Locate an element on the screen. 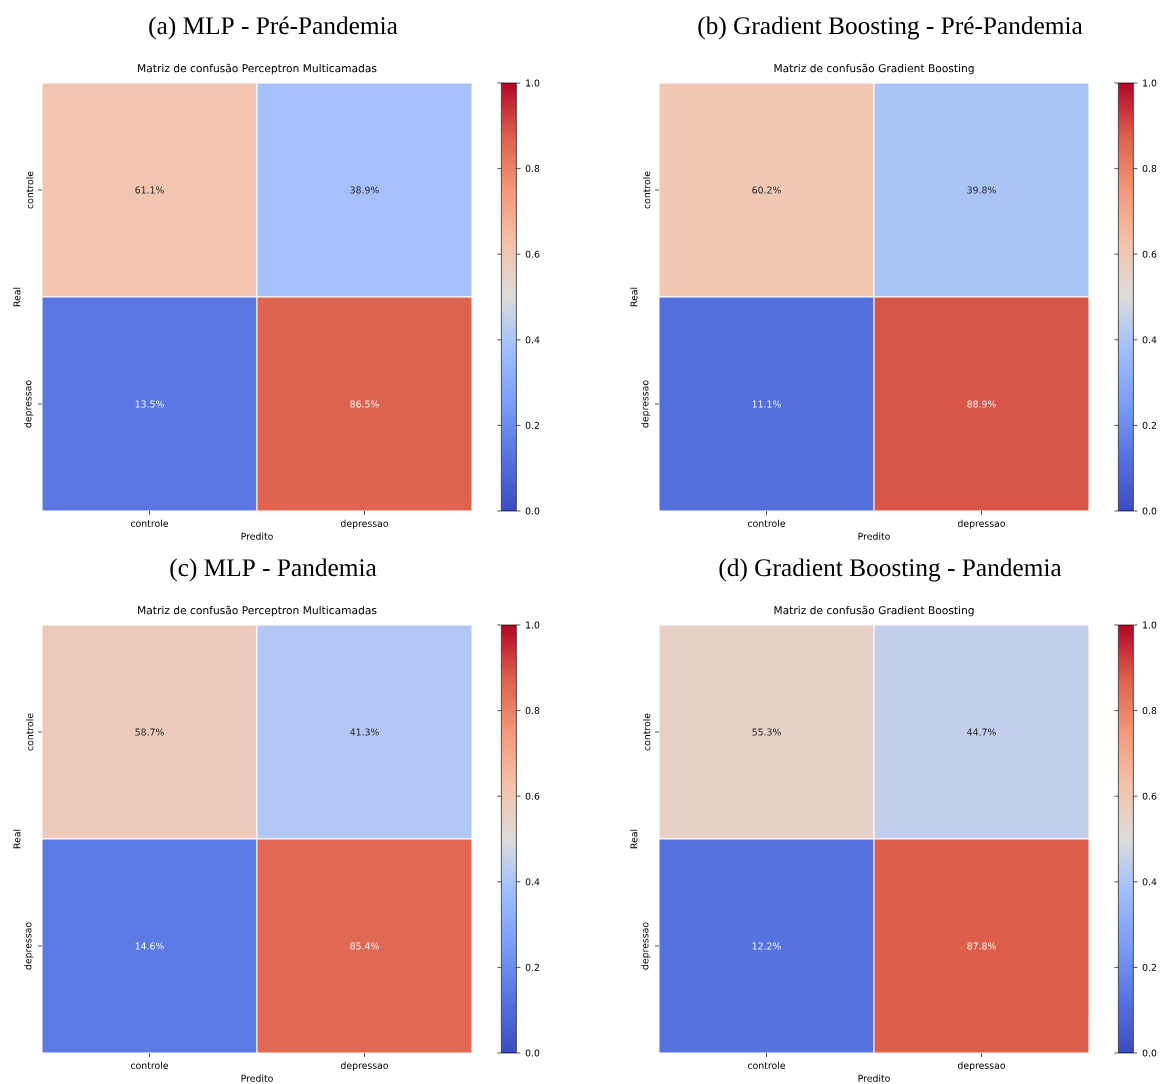 This screenshot has height=1084, width=1168. data-label: 13.5% is located at coordinates (149, 404).